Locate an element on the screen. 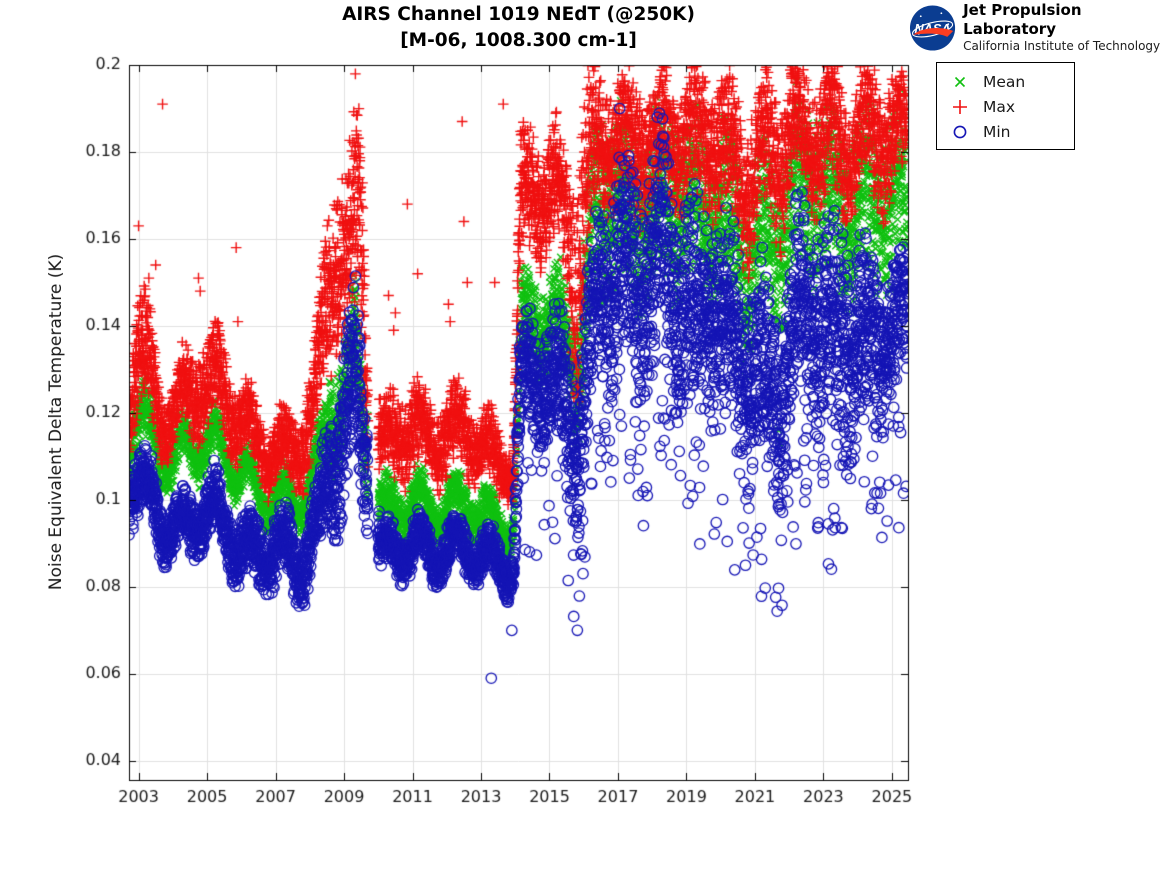  chart-title-line1: AIRS Channel 1019 NEdT (@250K) is located at coordinates (518, 14).